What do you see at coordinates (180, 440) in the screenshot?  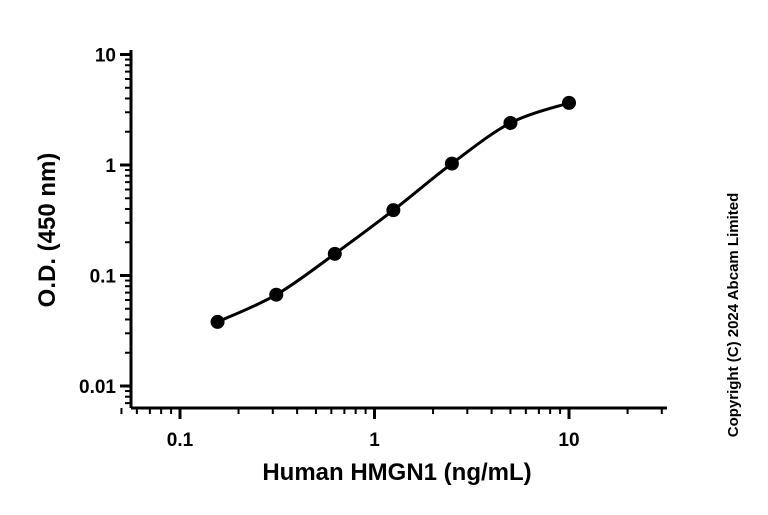 I see `x-tick-label: 0.1` at bounding box center [180, 440].